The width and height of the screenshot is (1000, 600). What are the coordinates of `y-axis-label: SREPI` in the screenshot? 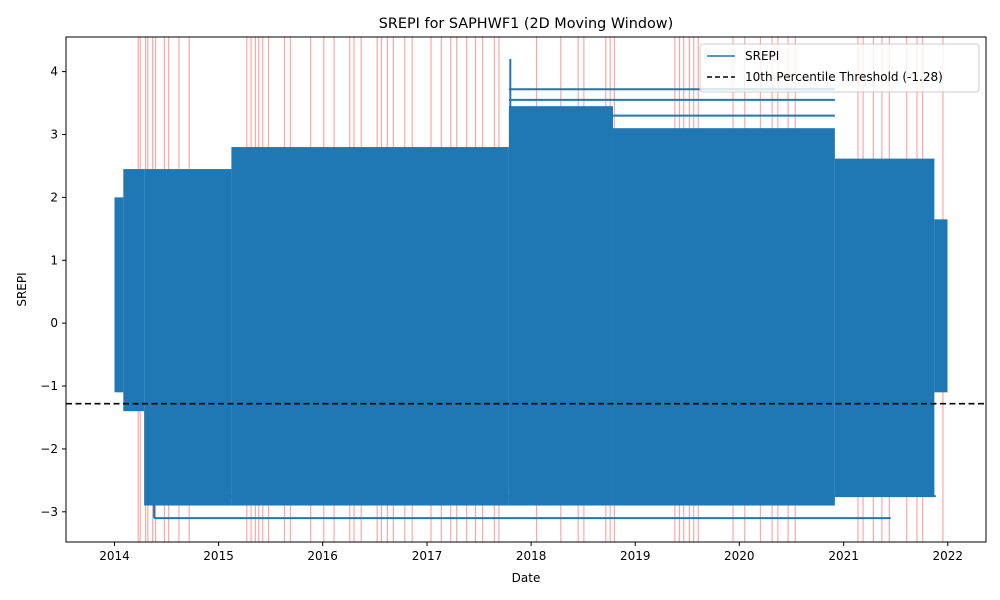 It's located at (22, 289).